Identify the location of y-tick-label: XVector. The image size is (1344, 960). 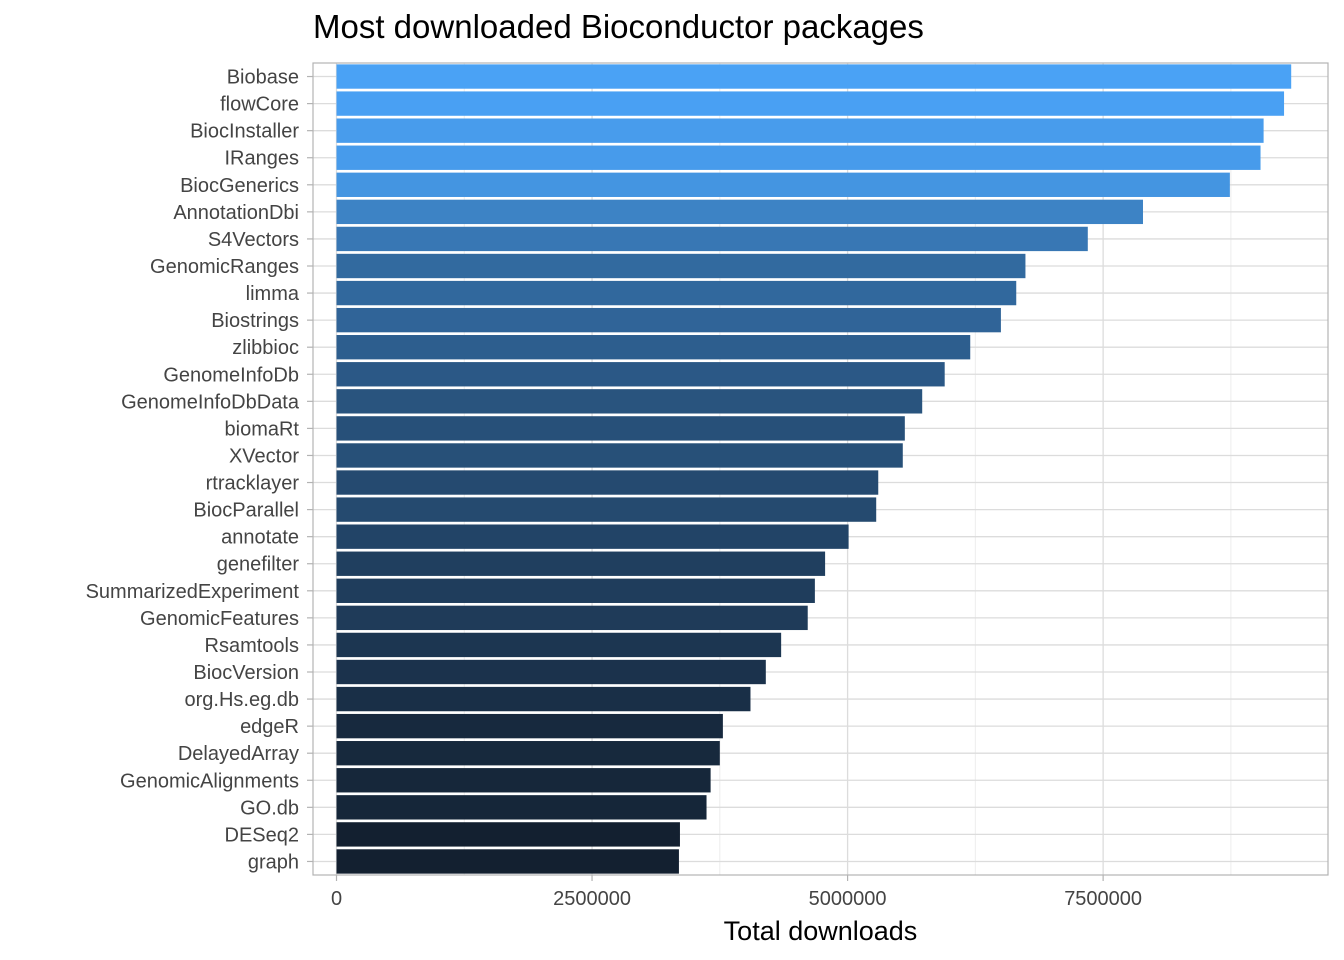
(264, 456).